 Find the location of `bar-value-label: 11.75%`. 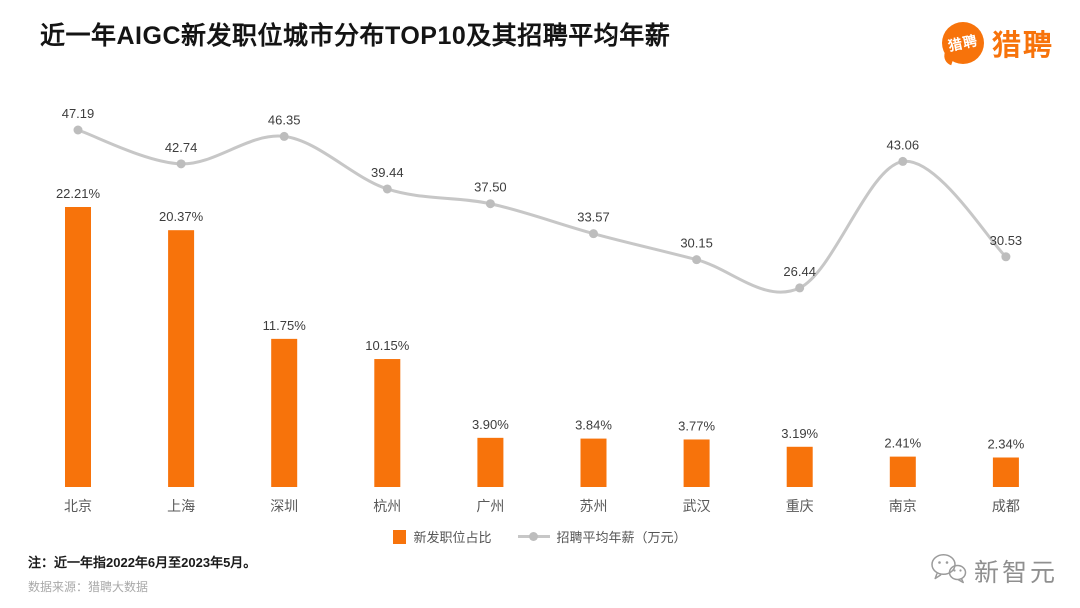

bar-value-label: 11.75% is located at coordinates (285, 325).